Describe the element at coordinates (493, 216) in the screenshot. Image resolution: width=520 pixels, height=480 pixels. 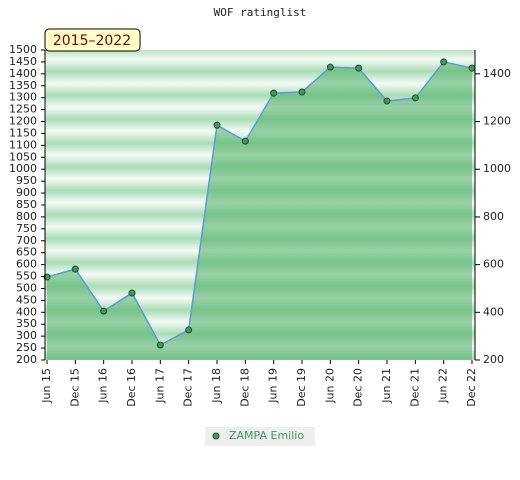
I see `y2-tick-label: 800` at that location.